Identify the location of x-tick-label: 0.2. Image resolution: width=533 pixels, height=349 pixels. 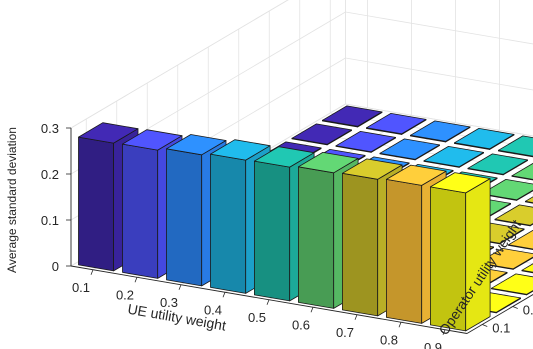
(125, 294).